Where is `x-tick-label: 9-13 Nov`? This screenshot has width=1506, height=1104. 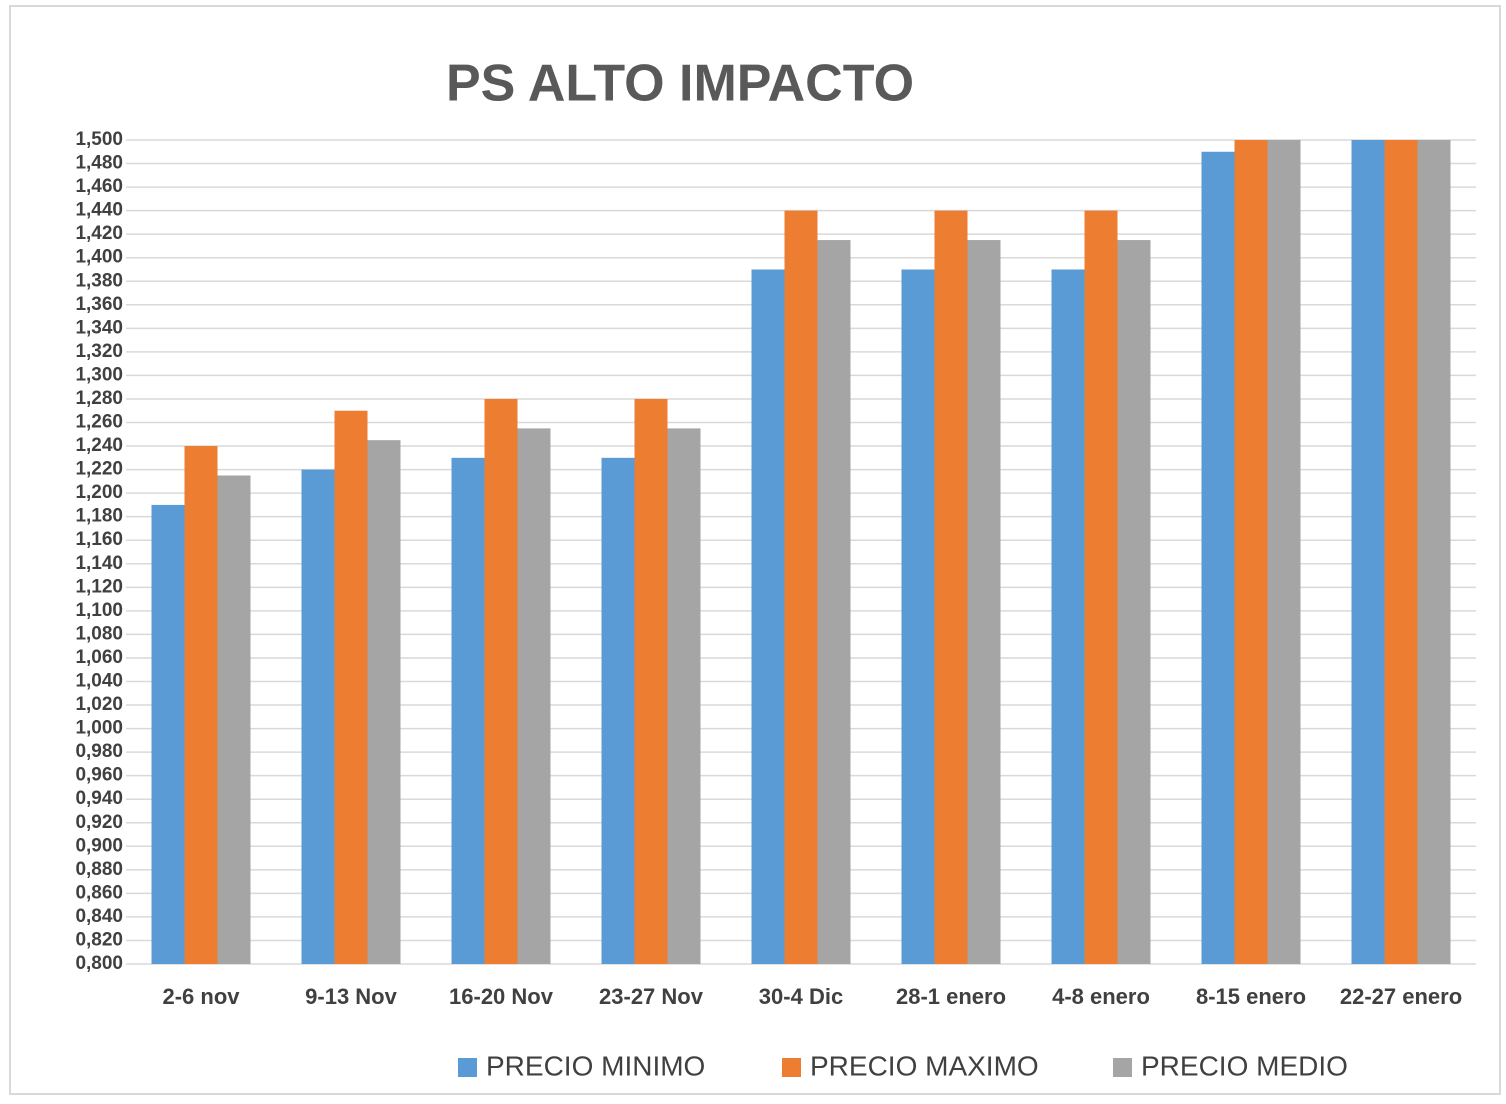 x-tick-label: 9-13 Nov is located at coordinates (351, 996).